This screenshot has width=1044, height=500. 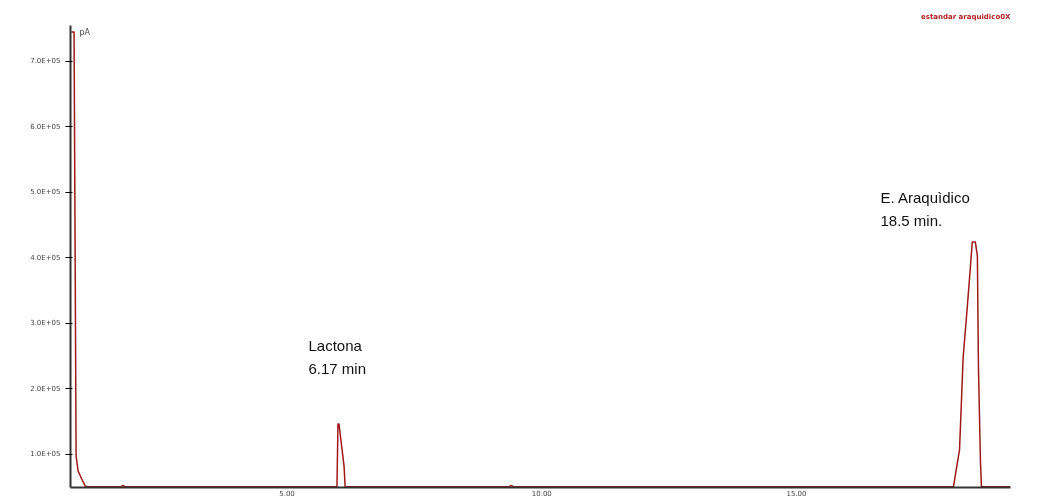 What do you see at coordinates (337, 357) in the screenshot?
I see `annotation: Lactona 6.17 min` at bounding box center [337, 357].